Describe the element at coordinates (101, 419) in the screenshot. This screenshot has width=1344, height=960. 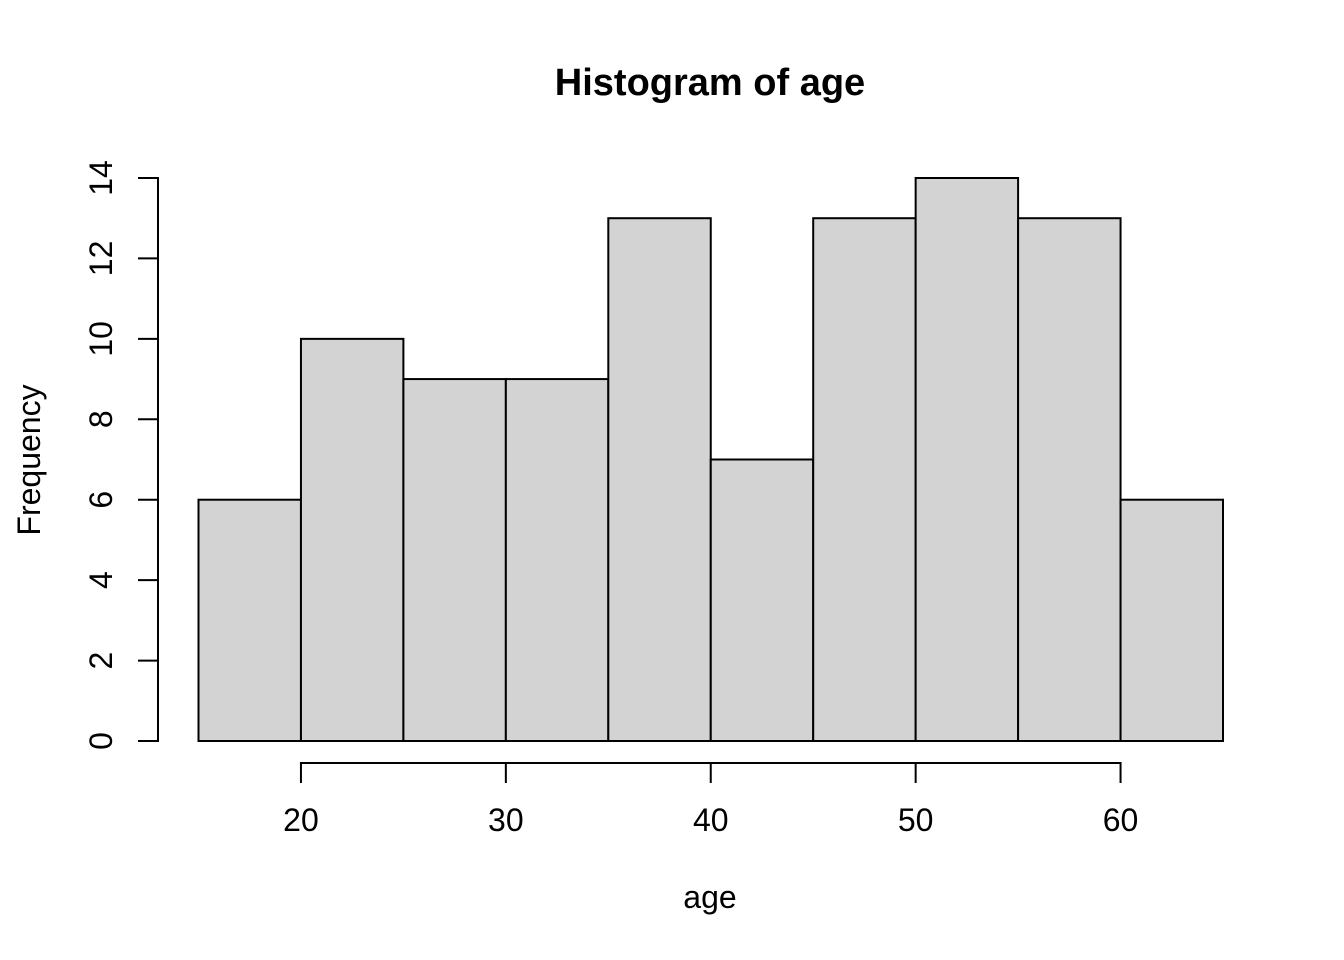
I see `y-tick-label: 8` at that location.